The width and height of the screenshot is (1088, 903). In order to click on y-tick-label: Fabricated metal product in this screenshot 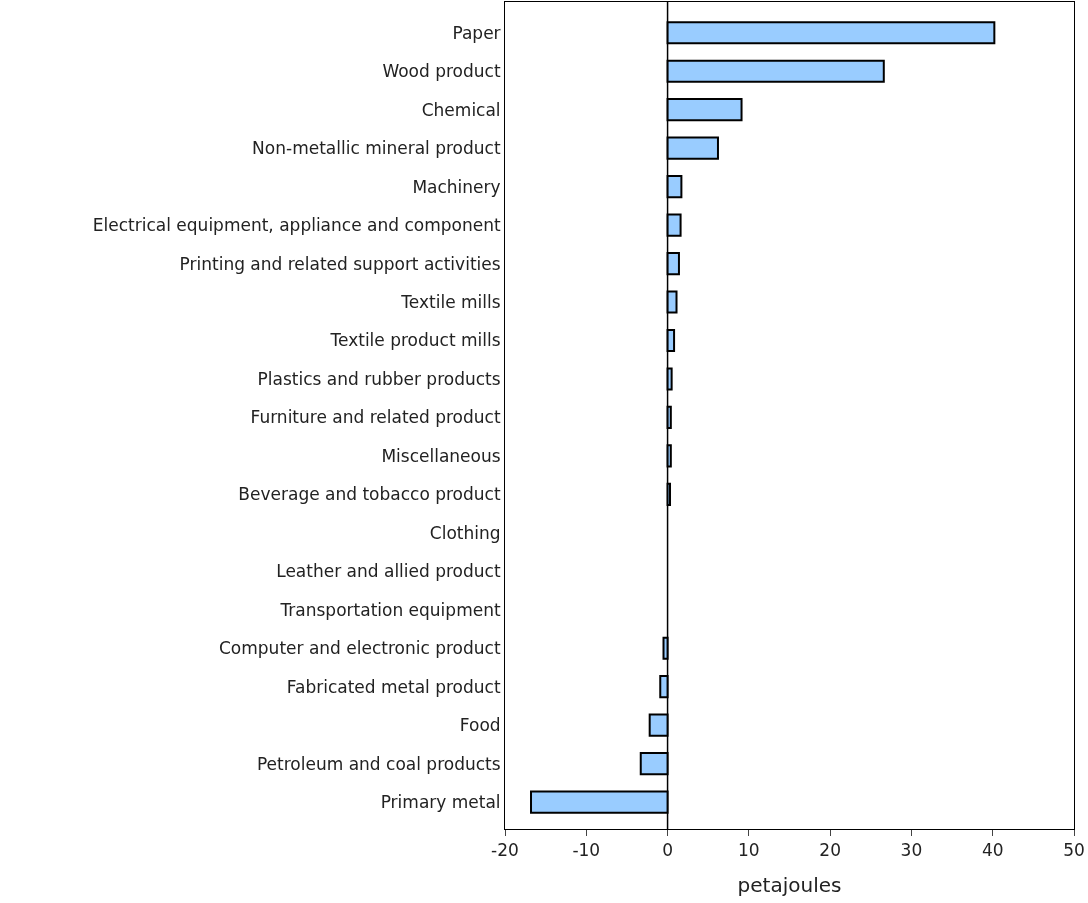, I will do `click(393, 686)`.